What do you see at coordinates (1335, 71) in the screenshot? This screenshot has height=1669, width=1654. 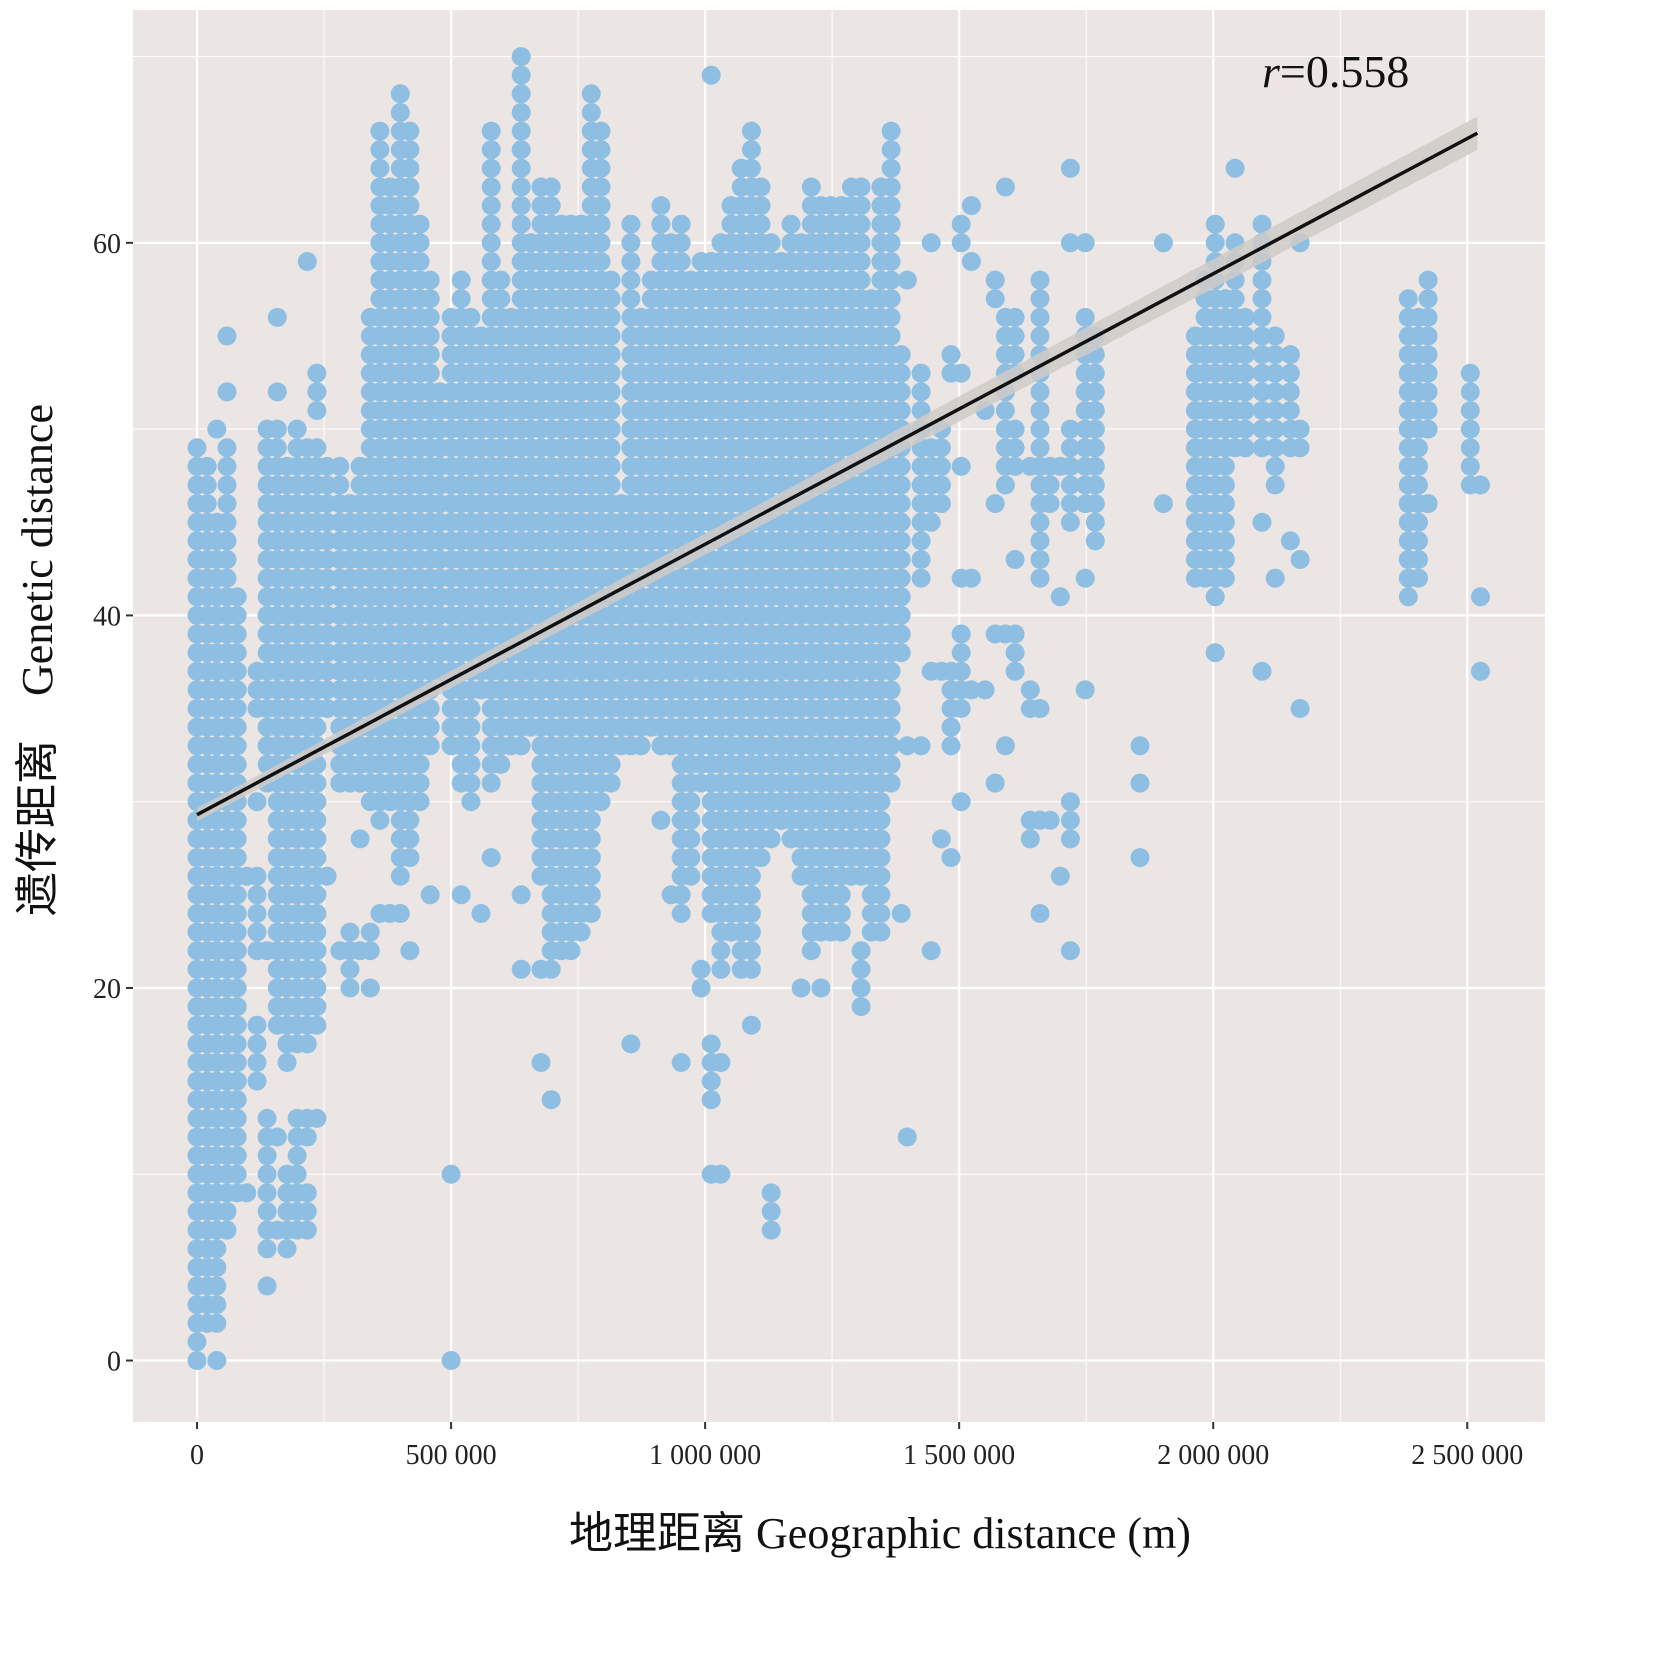 I see `correlation-annotation: r=0.558` at bounding box center [1335, 71].